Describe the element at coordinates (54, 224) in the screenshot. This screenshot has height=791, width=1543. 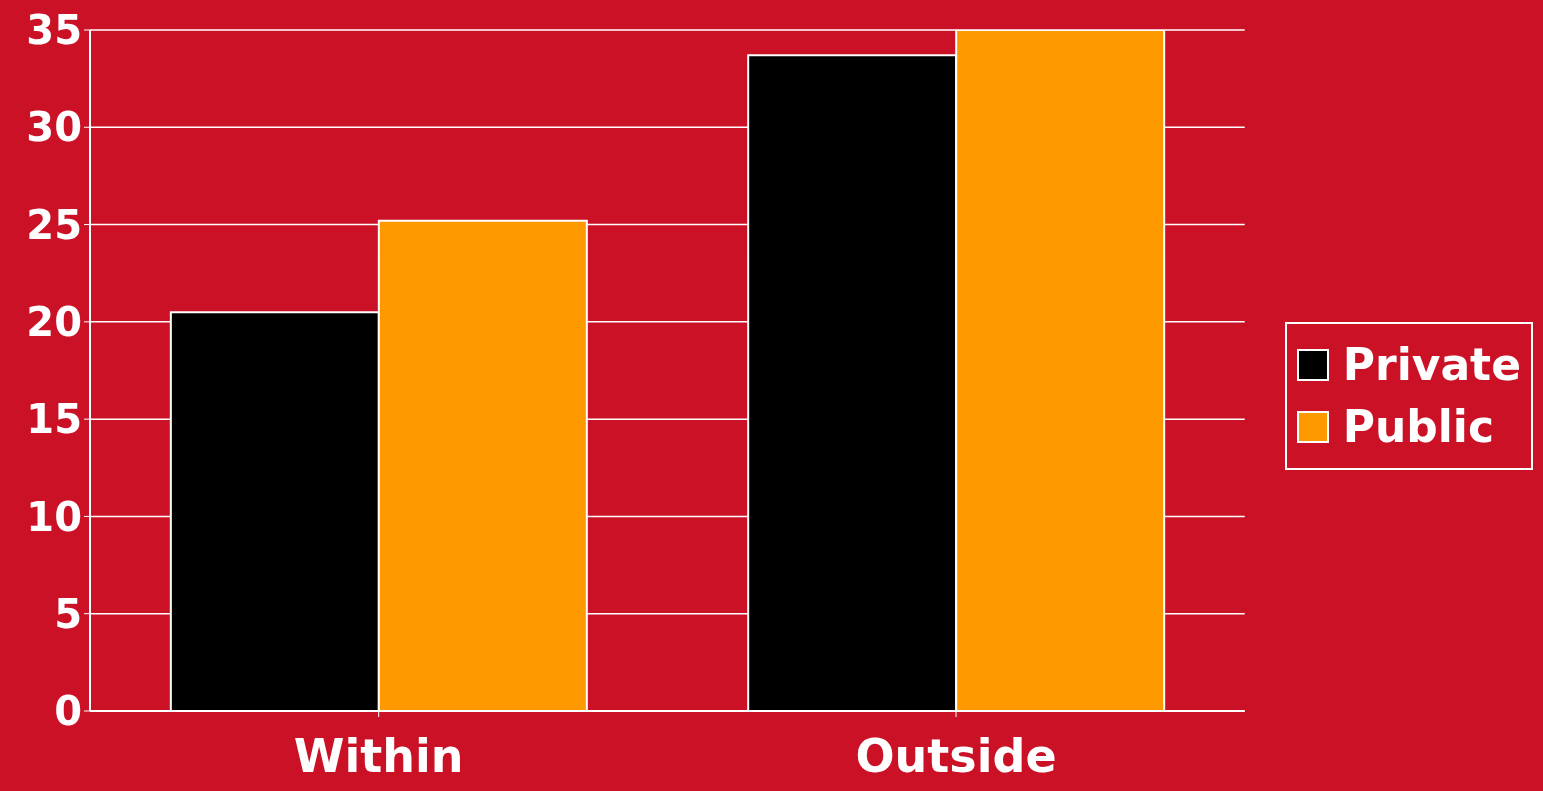
I see `y-tick-label: 25` at that location.